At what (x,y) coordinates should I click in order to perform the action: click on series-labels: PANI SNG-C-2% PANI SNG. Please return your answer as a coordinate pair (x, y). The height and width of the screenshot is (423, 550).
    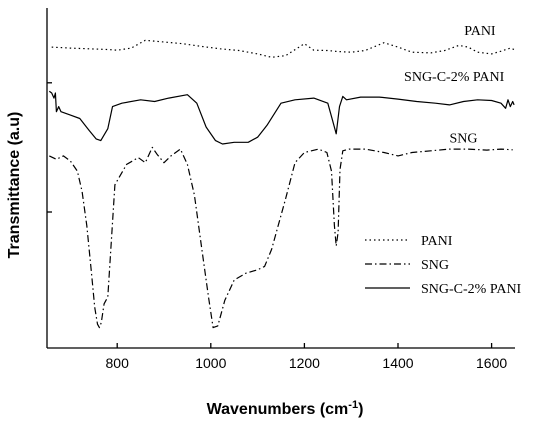
    Looking at the image, I should click on (454, 85).